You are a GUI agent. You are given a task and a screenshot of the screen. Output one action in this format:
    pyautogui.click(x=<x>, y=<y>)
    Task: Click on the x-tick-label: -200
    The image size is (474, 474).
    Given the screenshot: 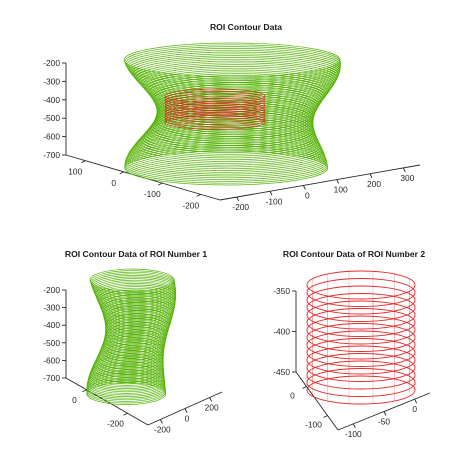 What is the action you would take?
    pyautogui.click(x=162, y=430)
    